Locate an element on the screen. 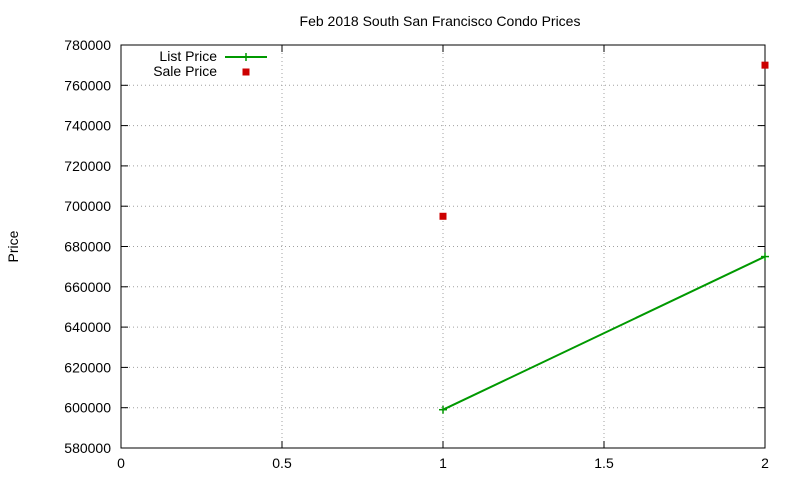 The width and height of the screenshot is (800, 480). legend-plus-marker is located at coordinates (246, 57).